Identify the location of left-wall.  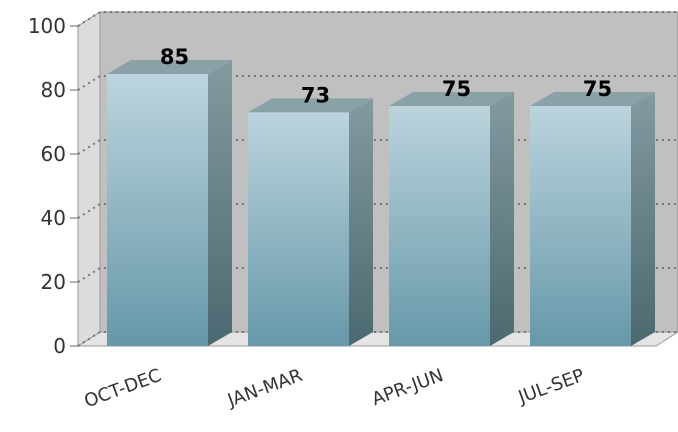
(89, 179).